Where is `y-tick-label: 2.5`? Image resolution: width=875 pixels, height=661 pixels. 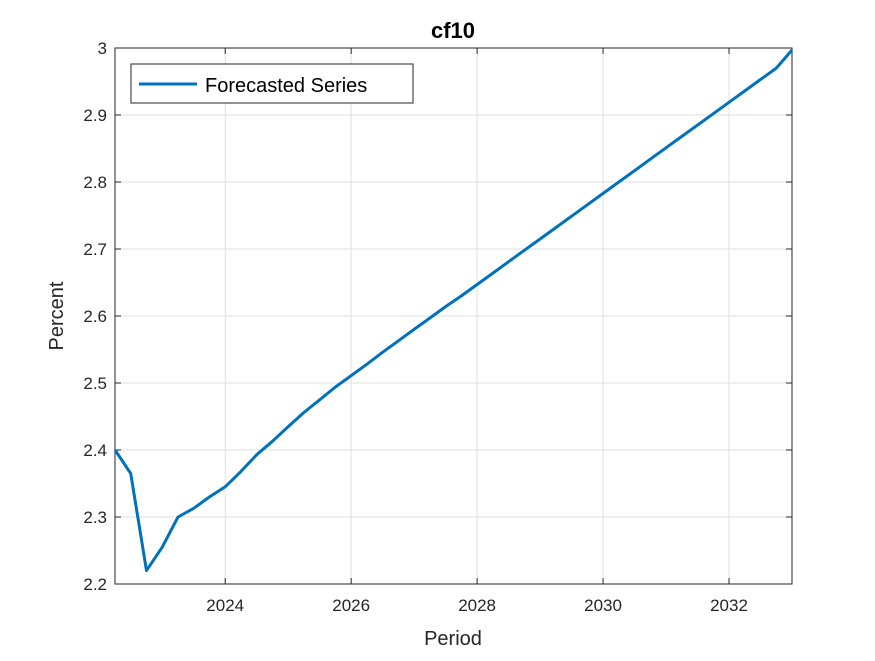
y-tick-label: 2.5 is located at coordinates (95, 383).